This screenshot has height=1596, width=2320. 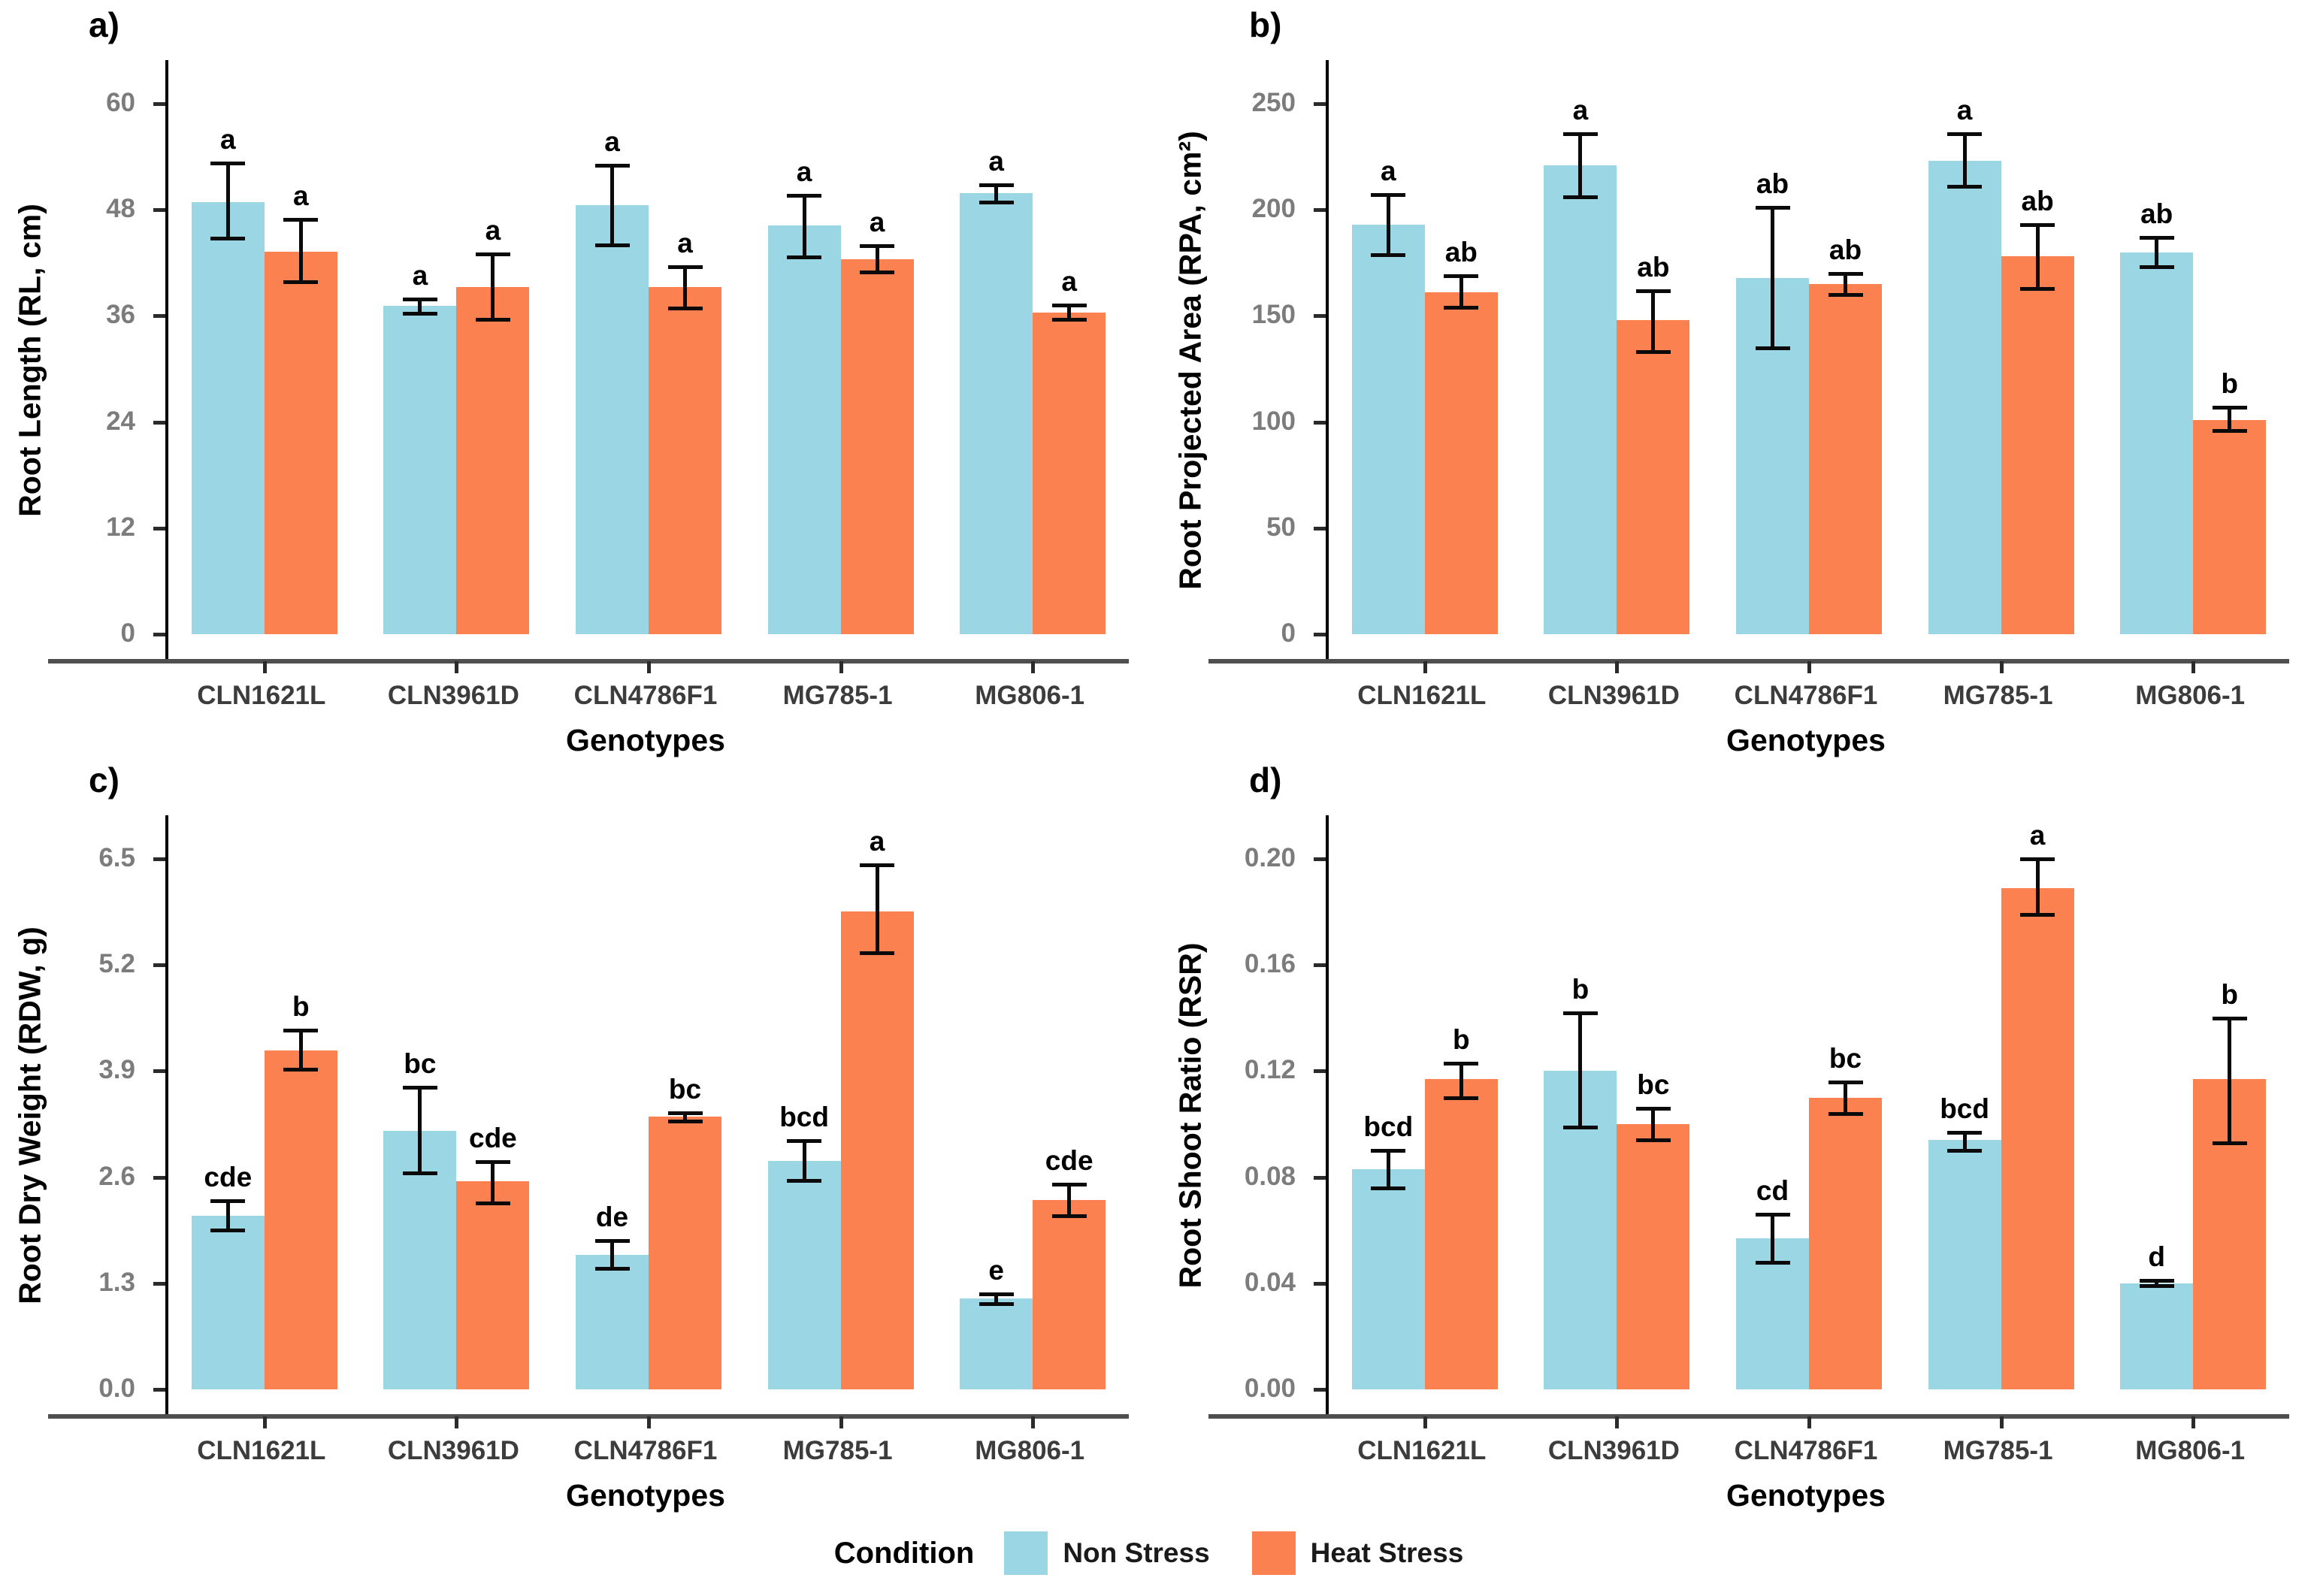 What do you see at coordinates (1653, 1256) in the screenshot?
I see `bar-CLN3961D-heat-stress` at bounding box center [1653, 1256].